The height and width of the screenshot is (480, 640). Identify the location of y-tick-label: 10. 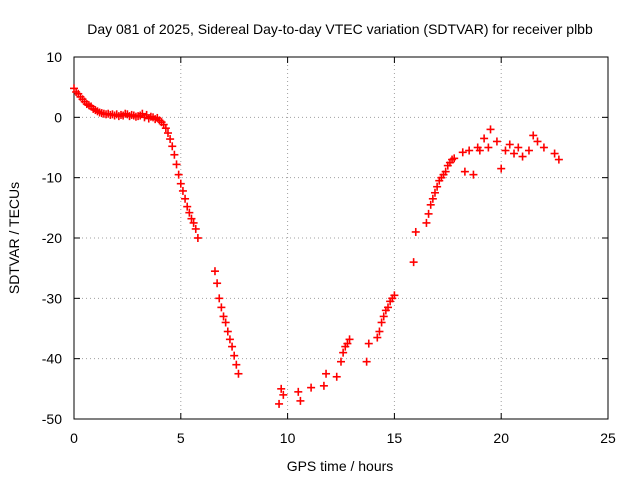
(54, 57).